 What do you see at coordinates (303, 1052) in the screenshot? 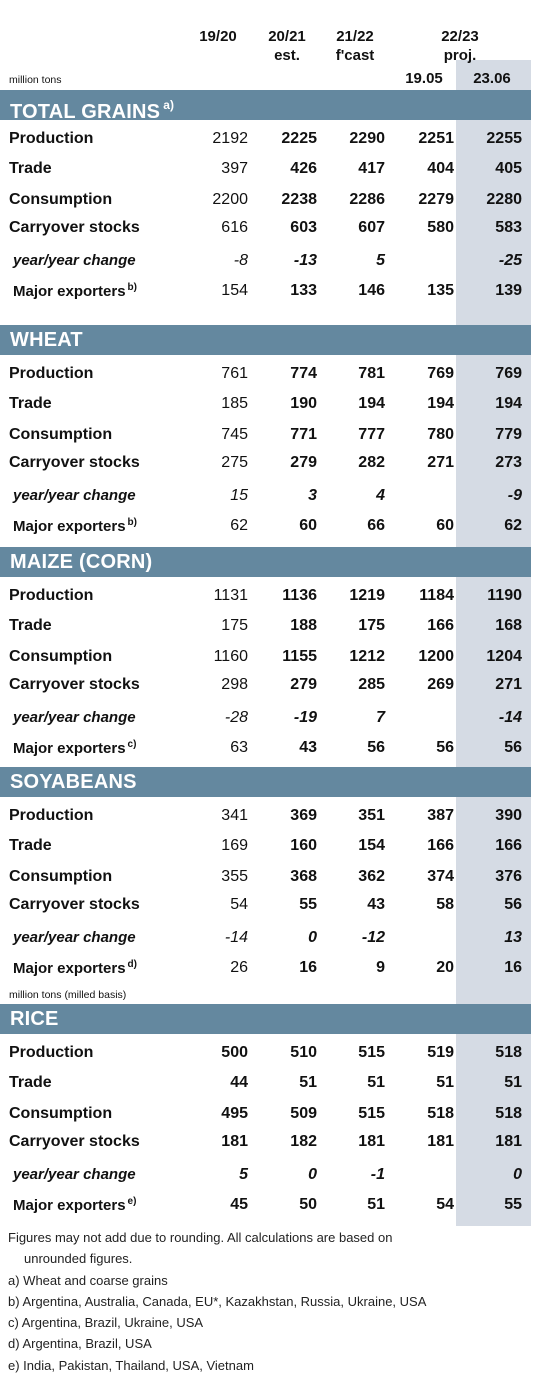
I see `table-cell: 510` at bounding box center [303, 1052].